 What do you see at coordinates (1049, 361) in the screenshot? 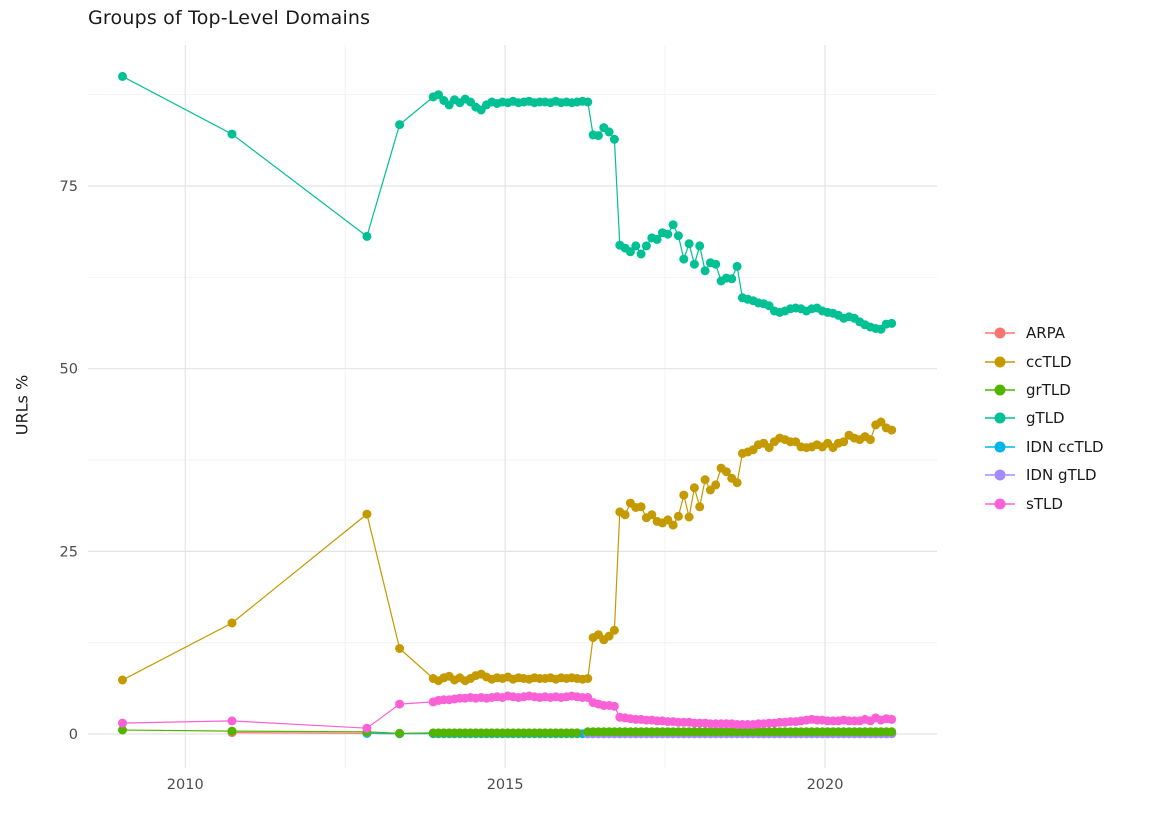
I see `legend-item-label: ccTLD` at bounding box center [1049, 361].